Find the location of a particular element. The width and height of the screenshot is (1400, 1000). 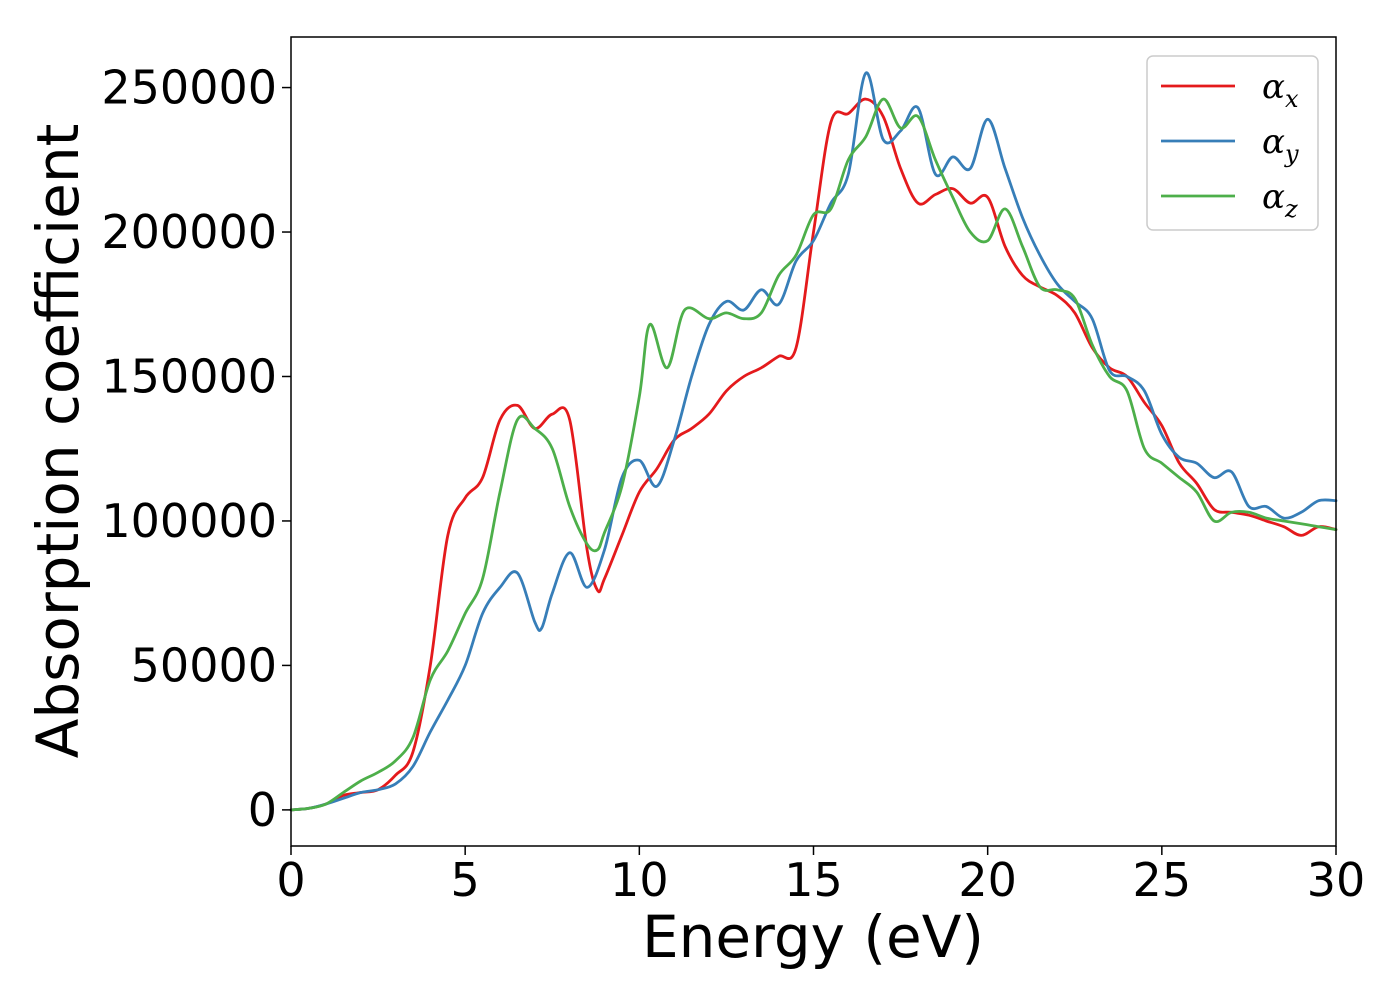

x-tick-label: 30 is located at coordinates (1336, 880).